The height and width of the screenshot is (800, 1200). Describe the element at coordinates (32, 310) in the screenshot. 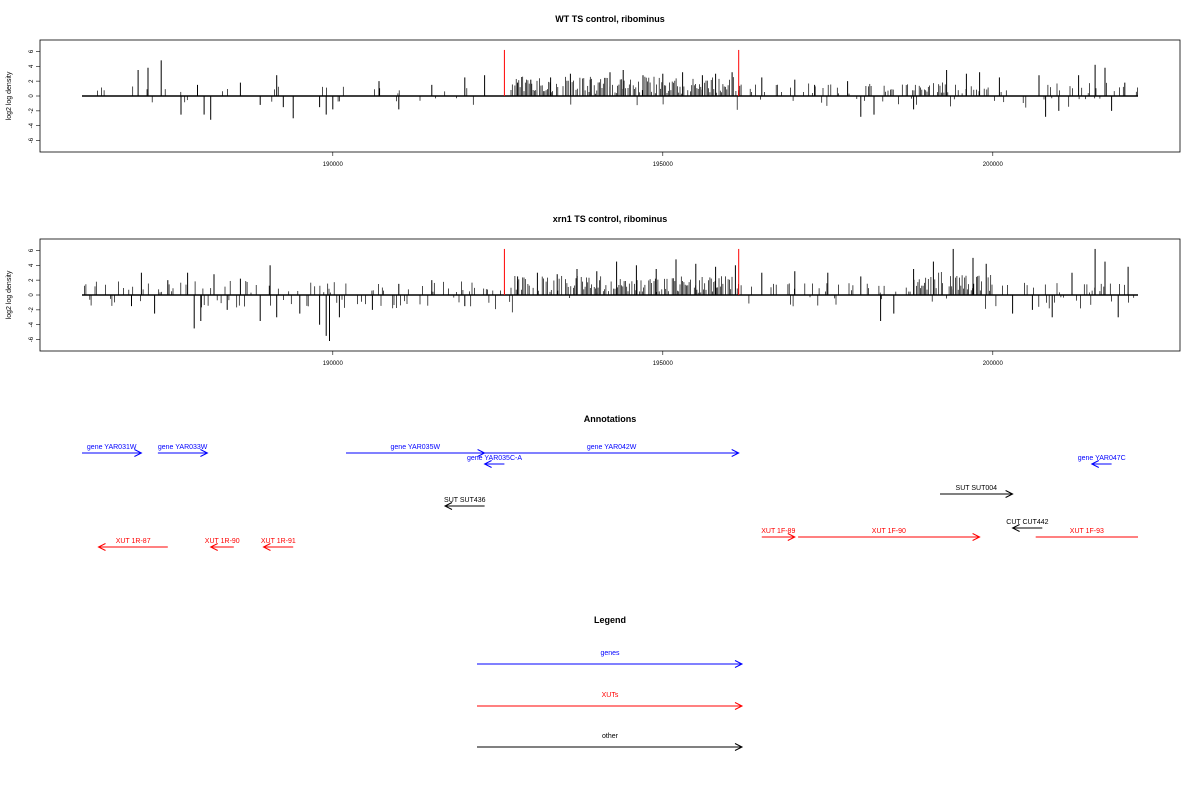

I see `xrn1-ytick-label: -2` at that location.